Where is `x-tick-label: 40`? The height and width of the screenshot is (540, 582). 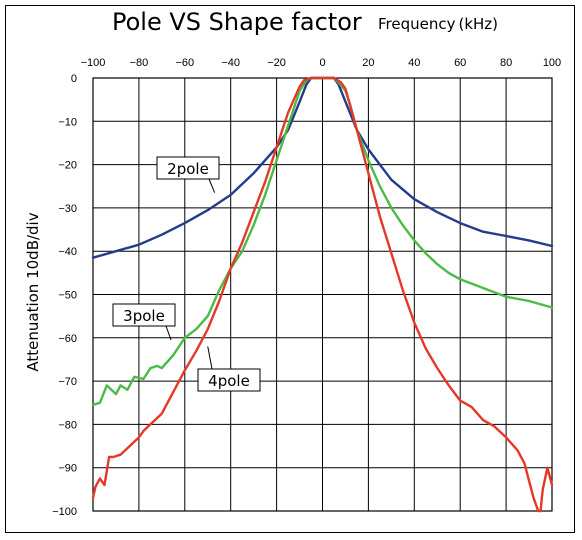 x-tick-label: 40 is located at coordinates (414, 63).